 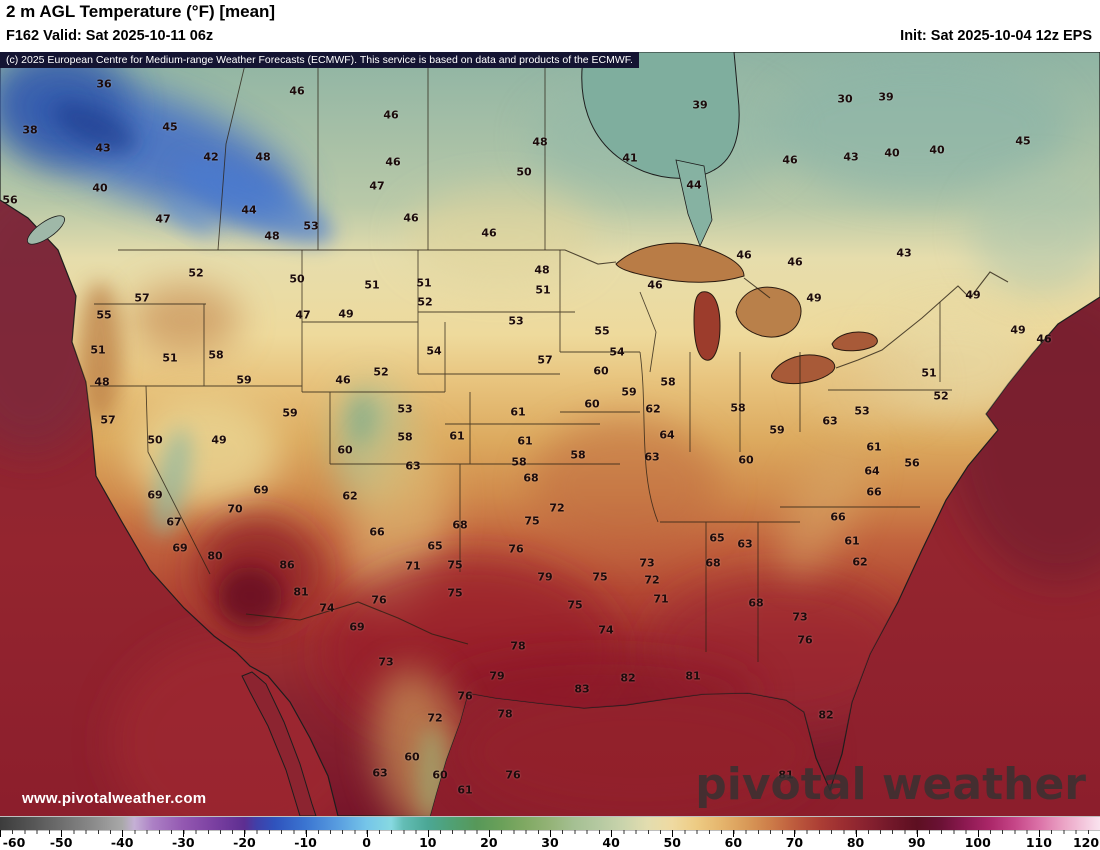 I want to click on valid-time-label: F162 Valid: Sat 2025-10-11 06z, so click(x=110, y=36).